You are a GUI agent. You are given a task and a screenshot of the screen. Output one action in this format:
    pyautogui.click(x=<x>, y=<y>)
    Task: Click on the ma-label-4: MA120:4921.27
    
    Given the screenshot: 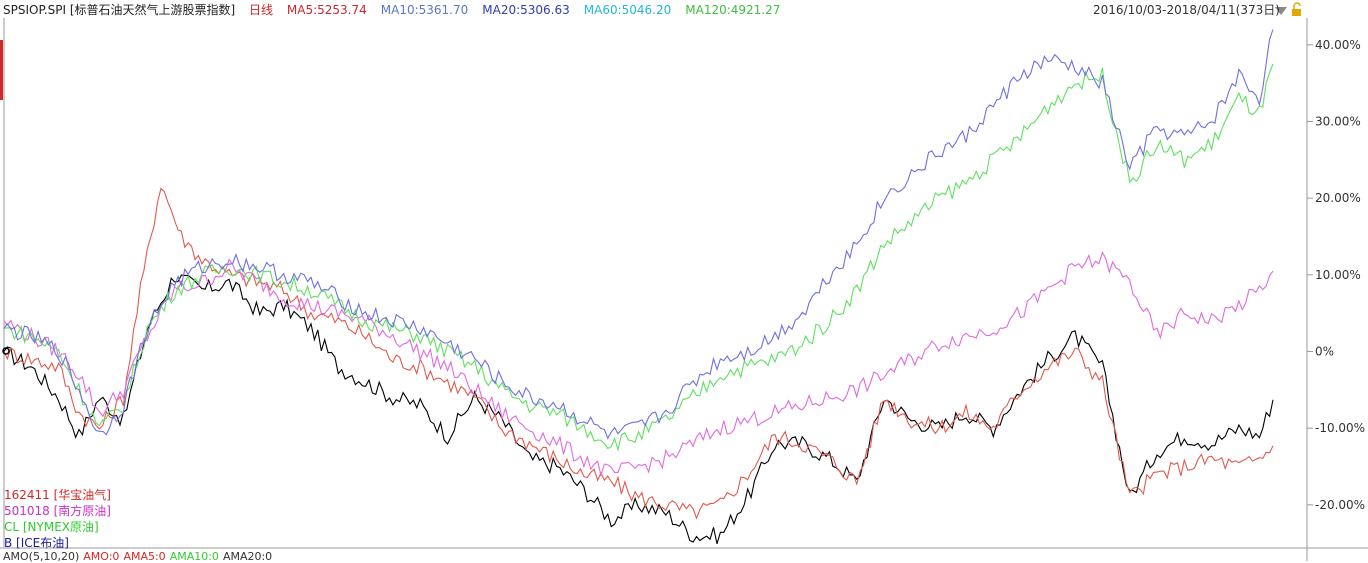 What is the action you would take?
    pyautogui.click(x=733, y=10)
    